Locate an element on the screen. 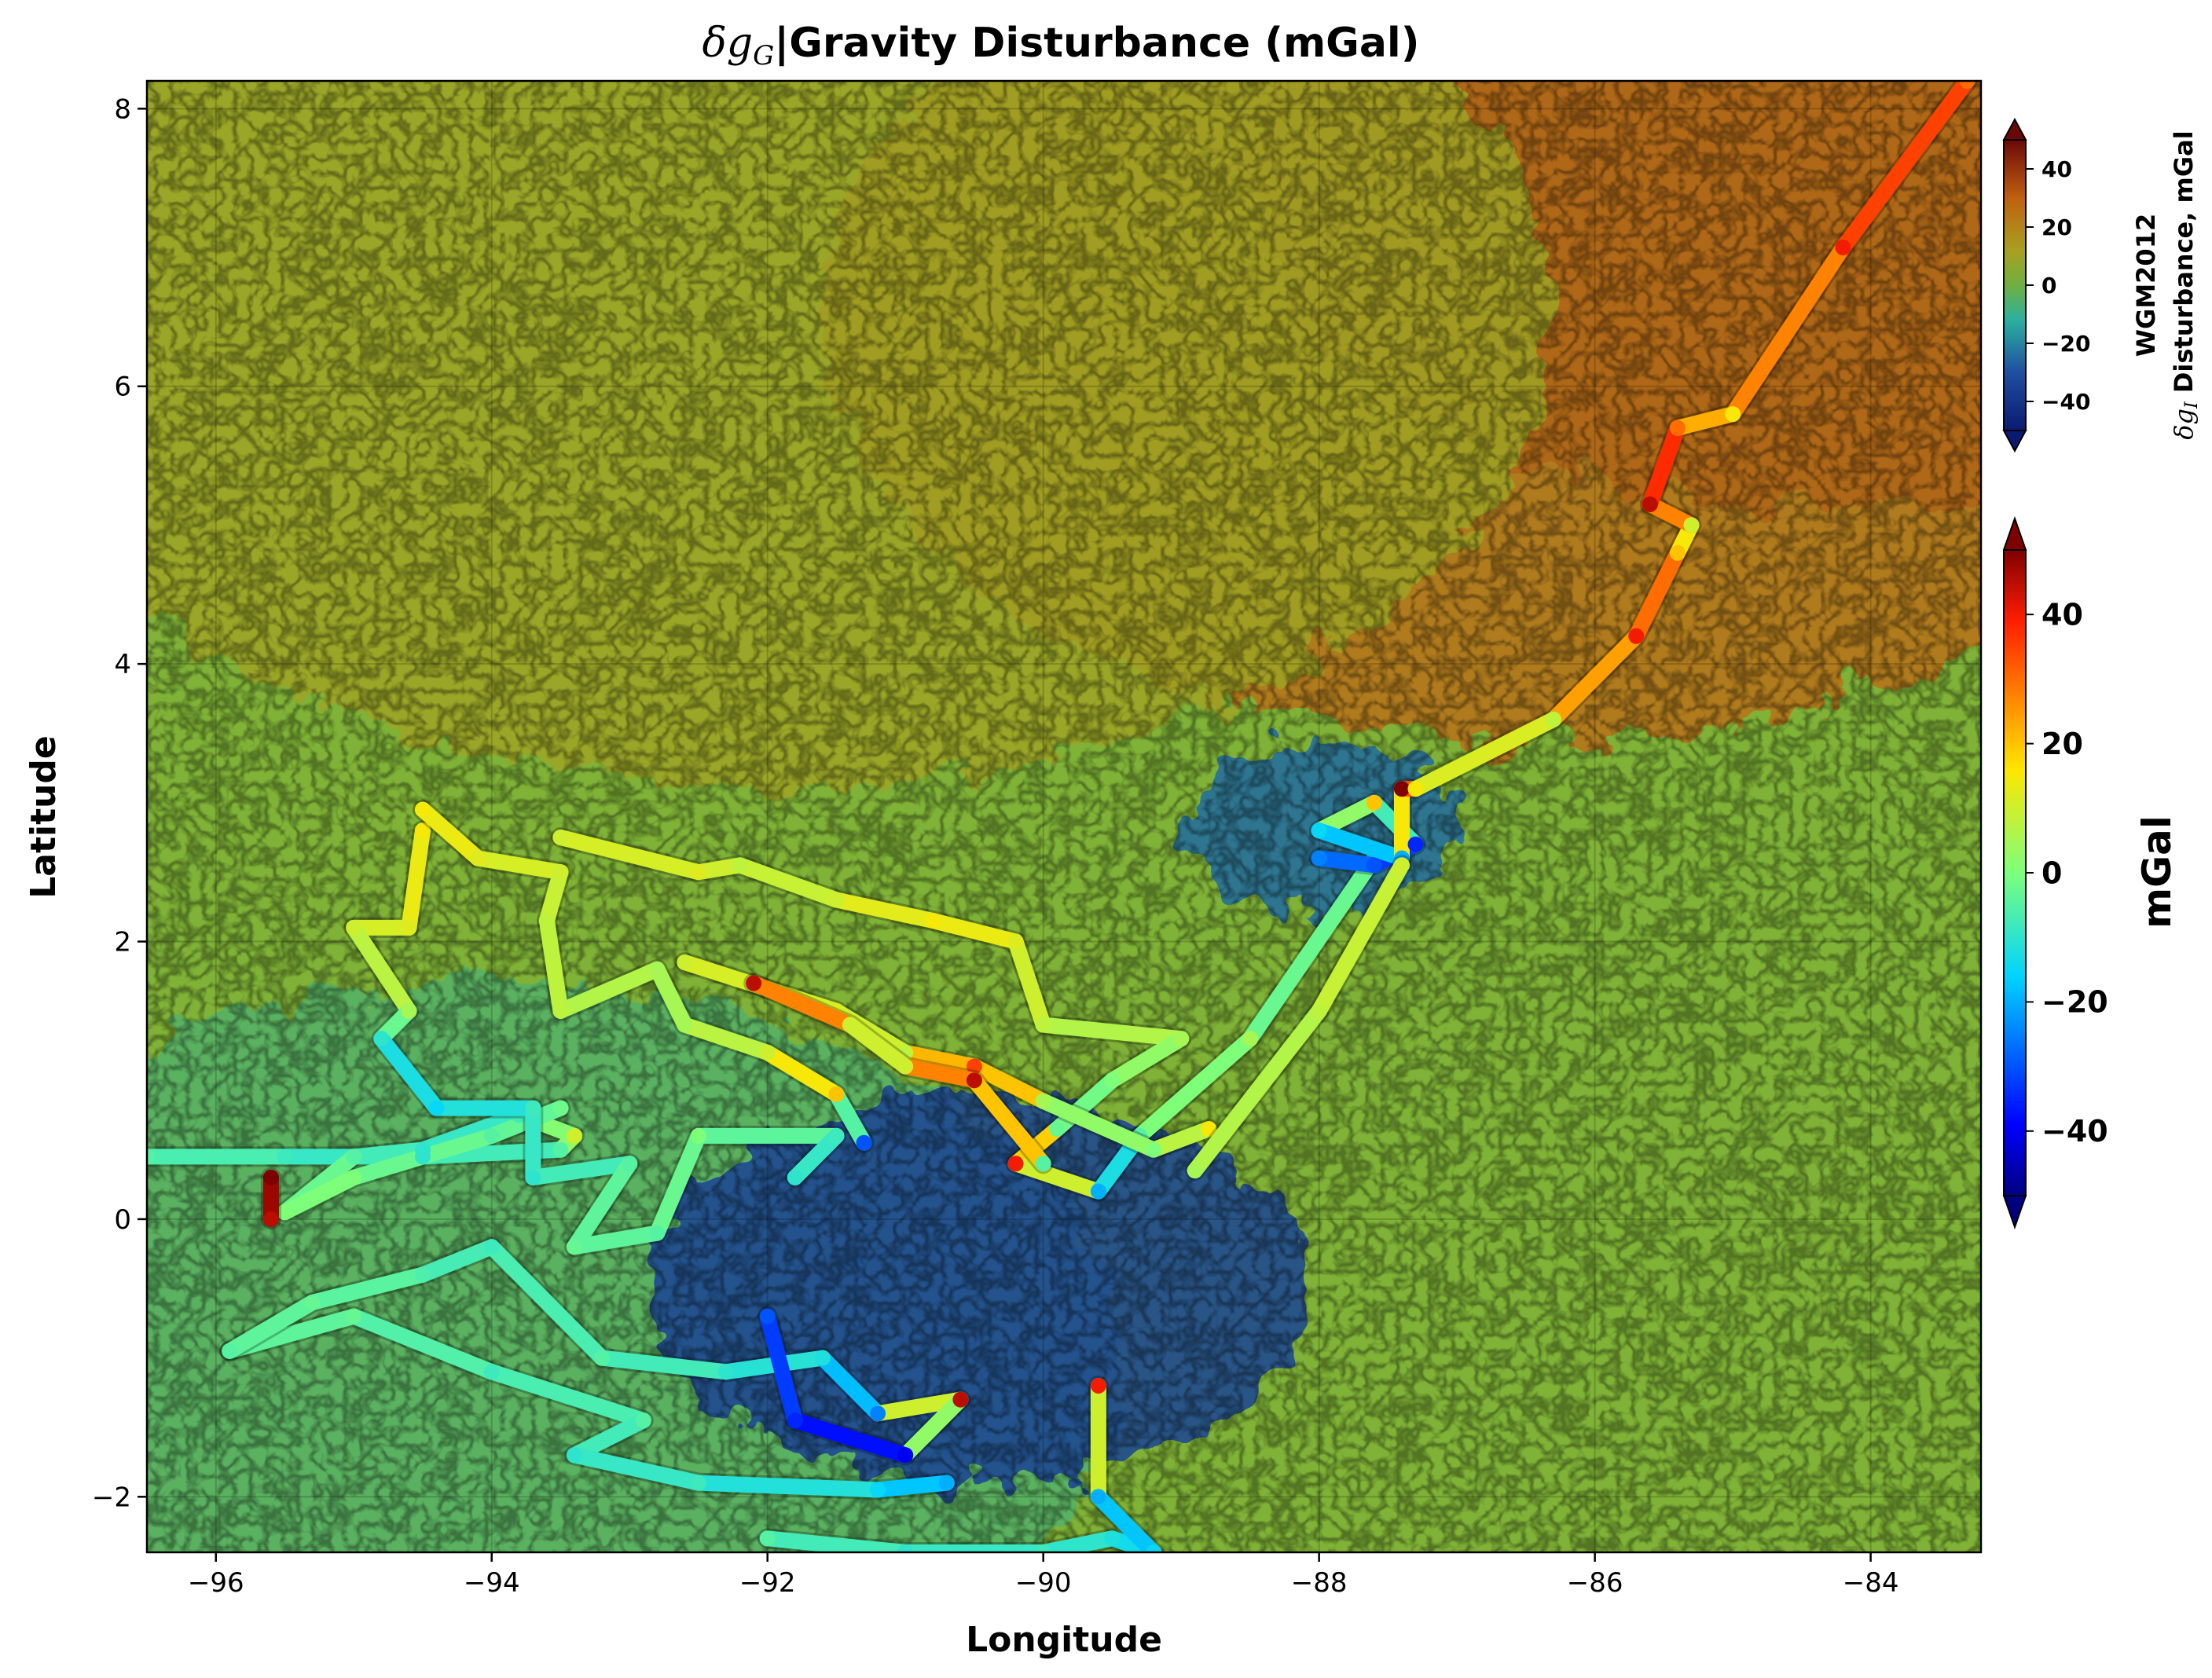  colorbar-wgm2012-label-line2: δgI Disturbance, mGal is located at coordinates (2185, 284).